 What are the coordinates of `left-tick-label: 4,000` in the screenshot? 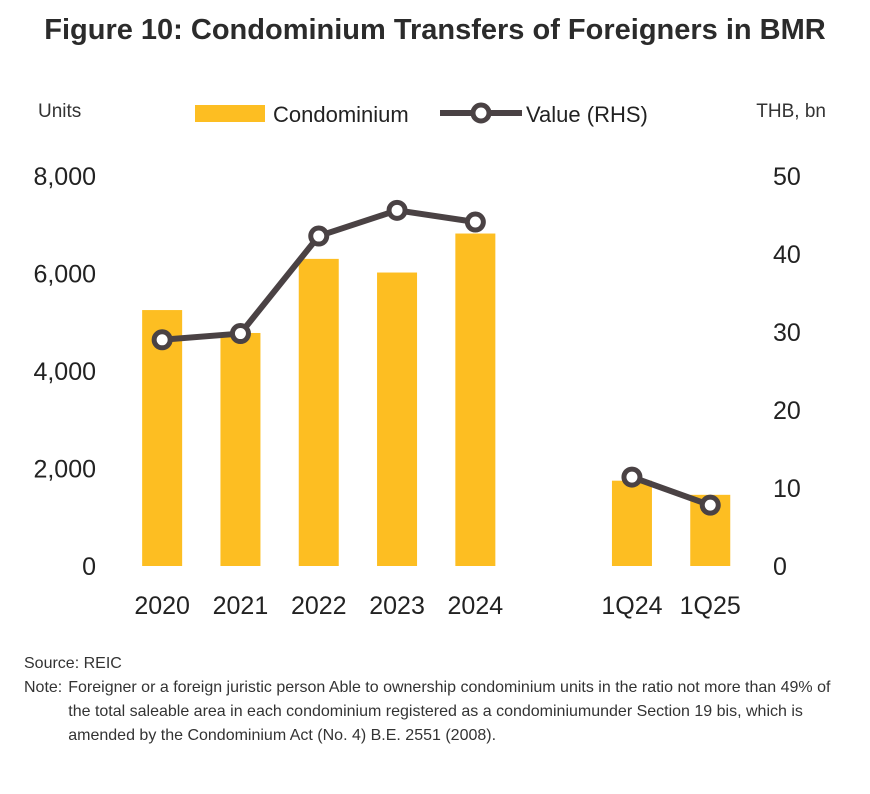 It's located at (64, 372).